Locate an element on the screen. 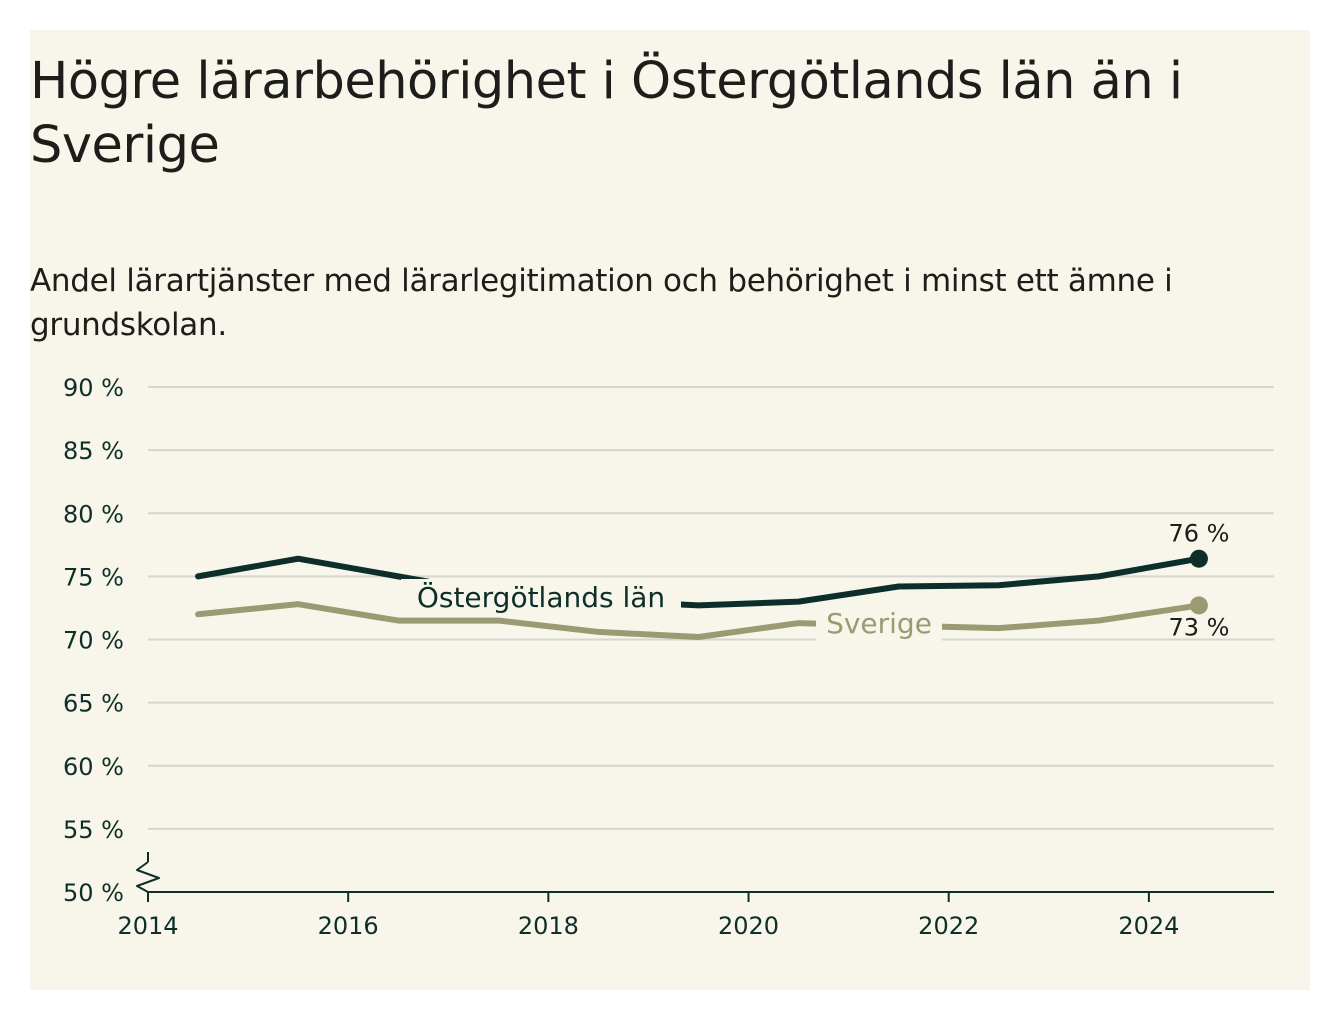  end-value-label-sverige: 73 % is located at coordinates (1198, 627).